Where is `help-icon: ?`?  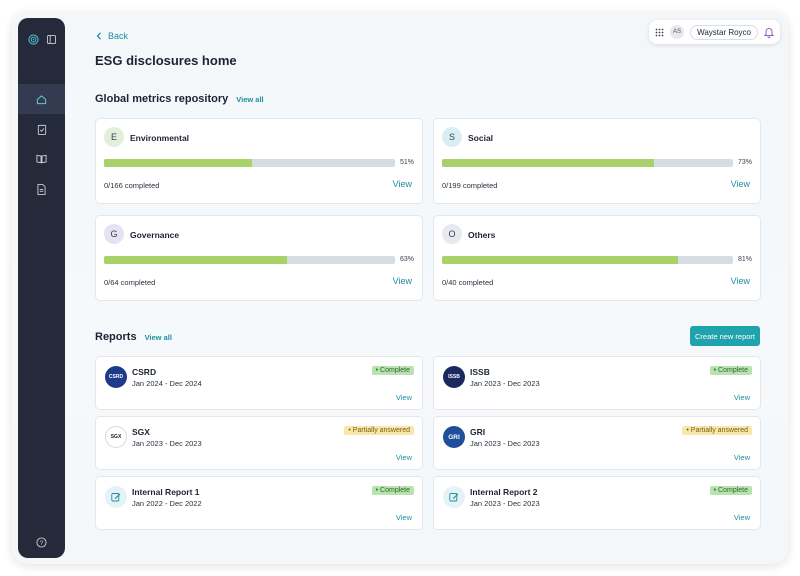
help-icon: ? is located at coordinates (41, 542).